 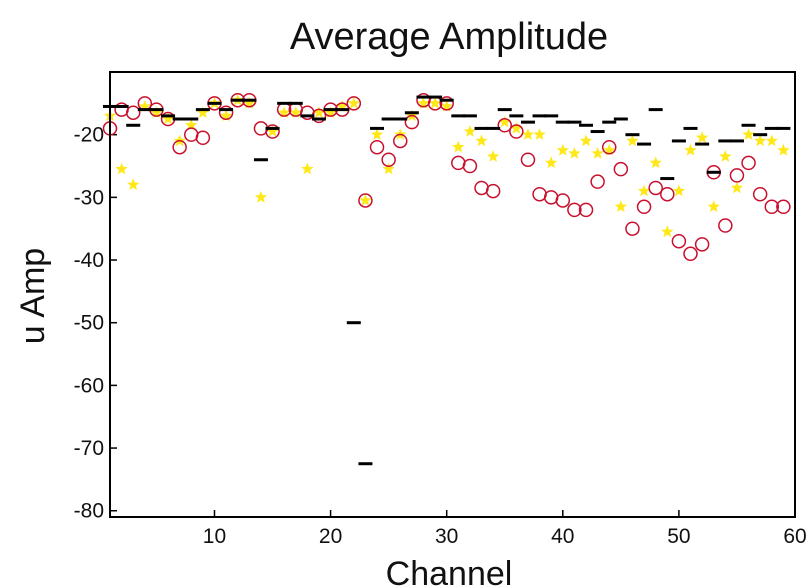 What do you see at coordinates (33, 296) in the screenshot?
I see `y-axis-label: u Amp` at bounding box center [33, 296].